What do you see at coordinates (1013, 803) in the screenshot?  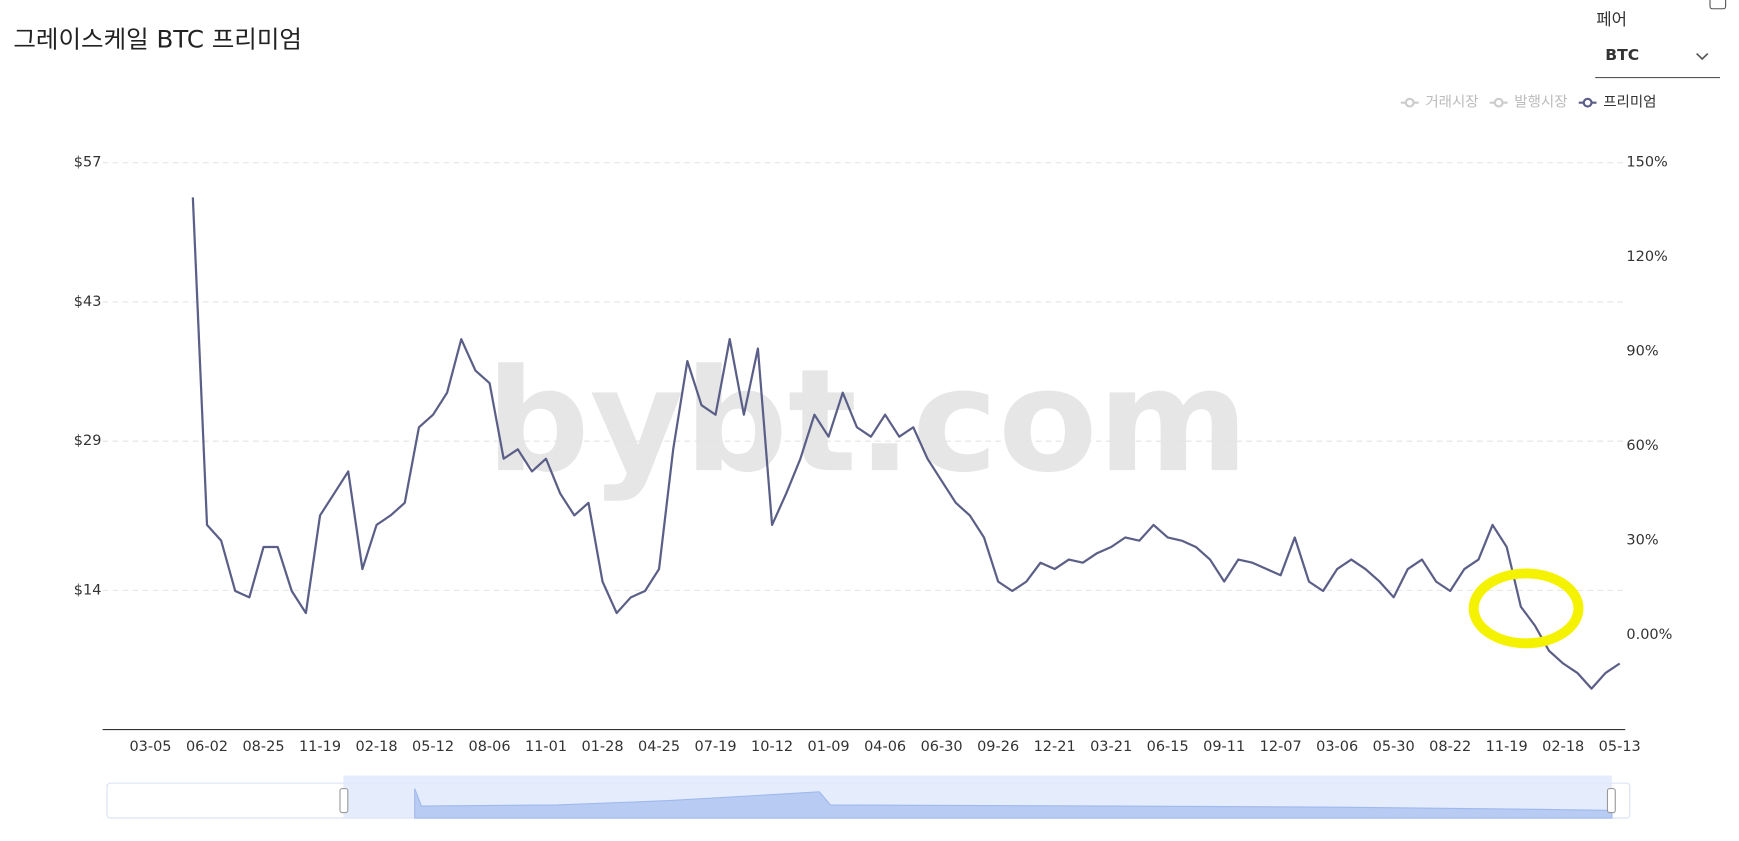 I see `slider-preview` at bounding box center [1013, 803].